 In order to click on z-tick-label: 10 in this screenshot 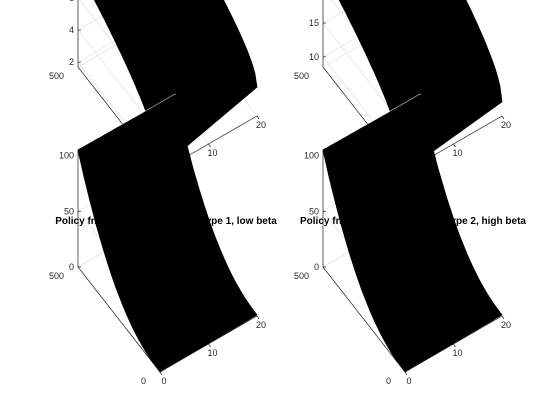, I will do `click(314, 57)`.